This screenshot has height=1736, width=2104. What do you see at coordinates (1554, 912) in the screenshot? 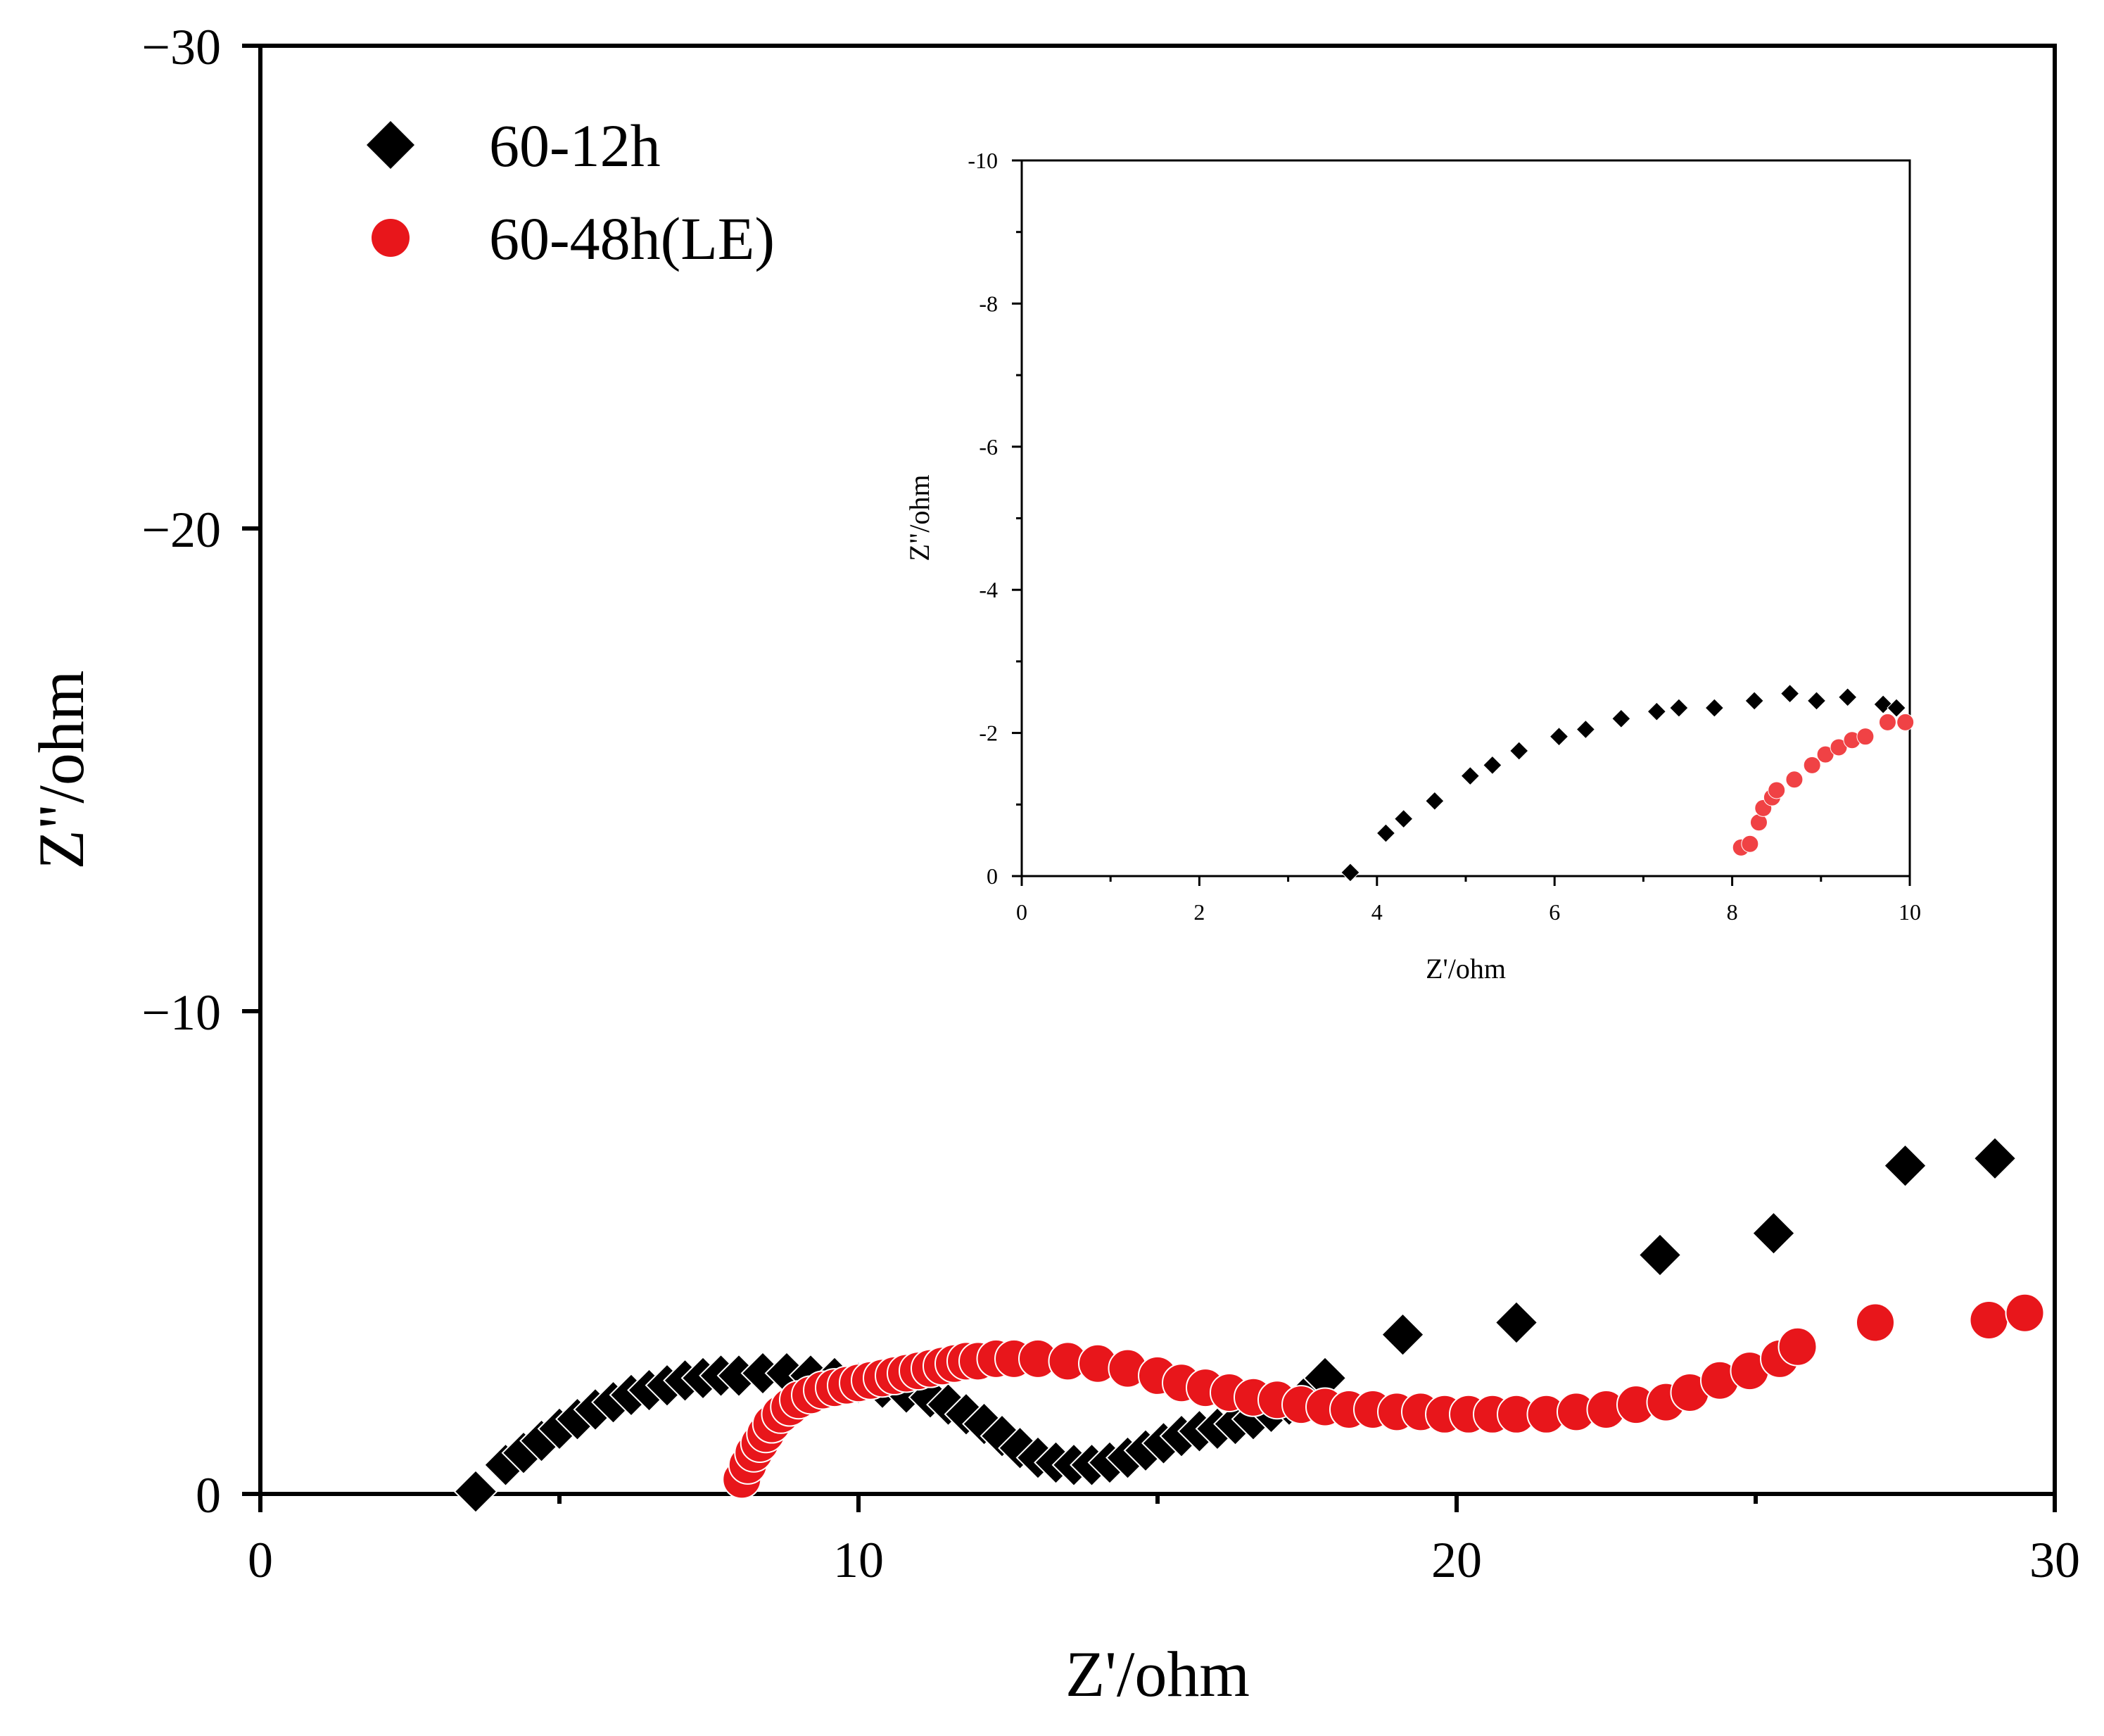
I see `inset-x-tick-label: 6` at bounding box center [1554, 912].